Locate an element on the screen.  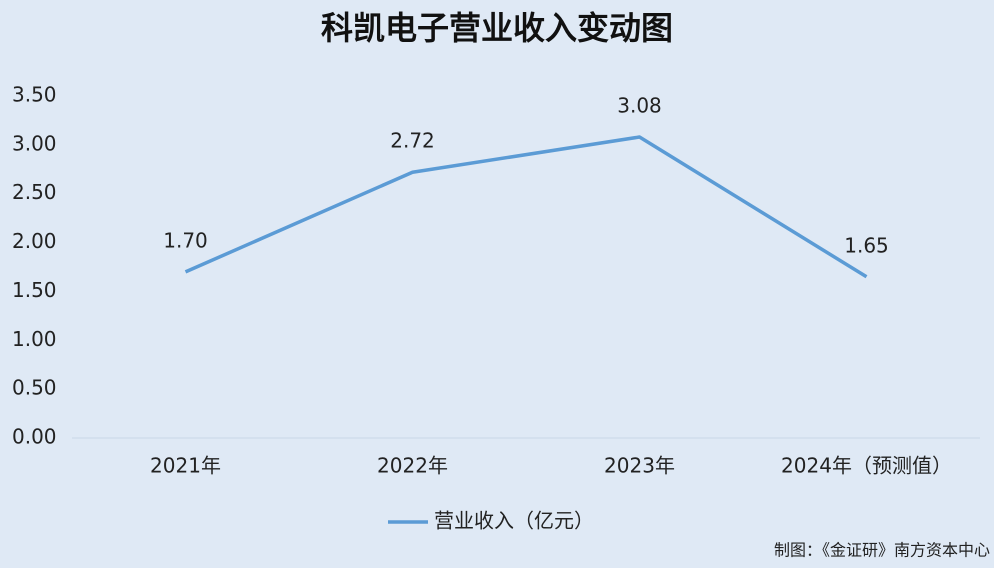
y-tick-label: 1.50 is located at coordinates (34, 290).